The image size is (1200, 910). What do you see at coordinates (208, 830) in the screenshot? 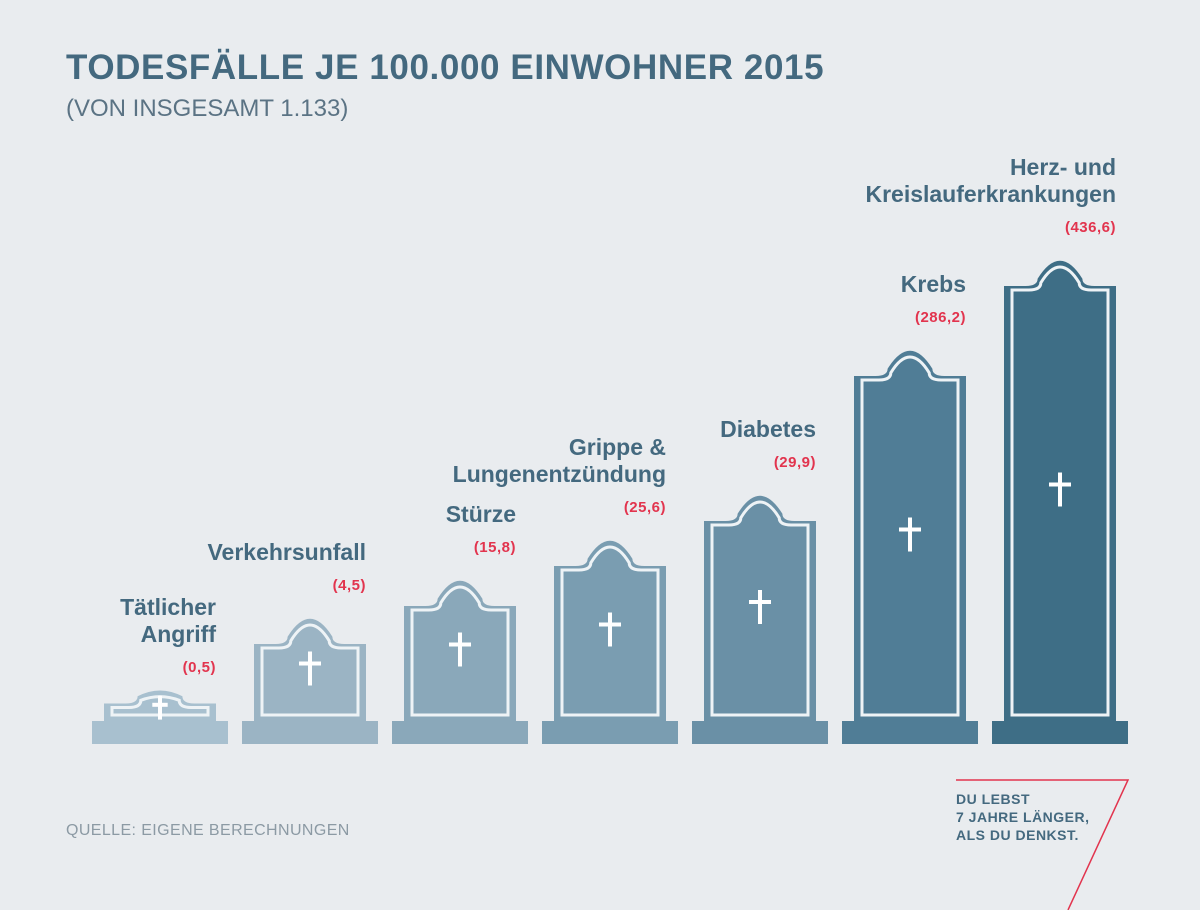
I see `source-note: QUELLE: EIGENE BERECHNUNGEN` at bounding box center [208, 830].